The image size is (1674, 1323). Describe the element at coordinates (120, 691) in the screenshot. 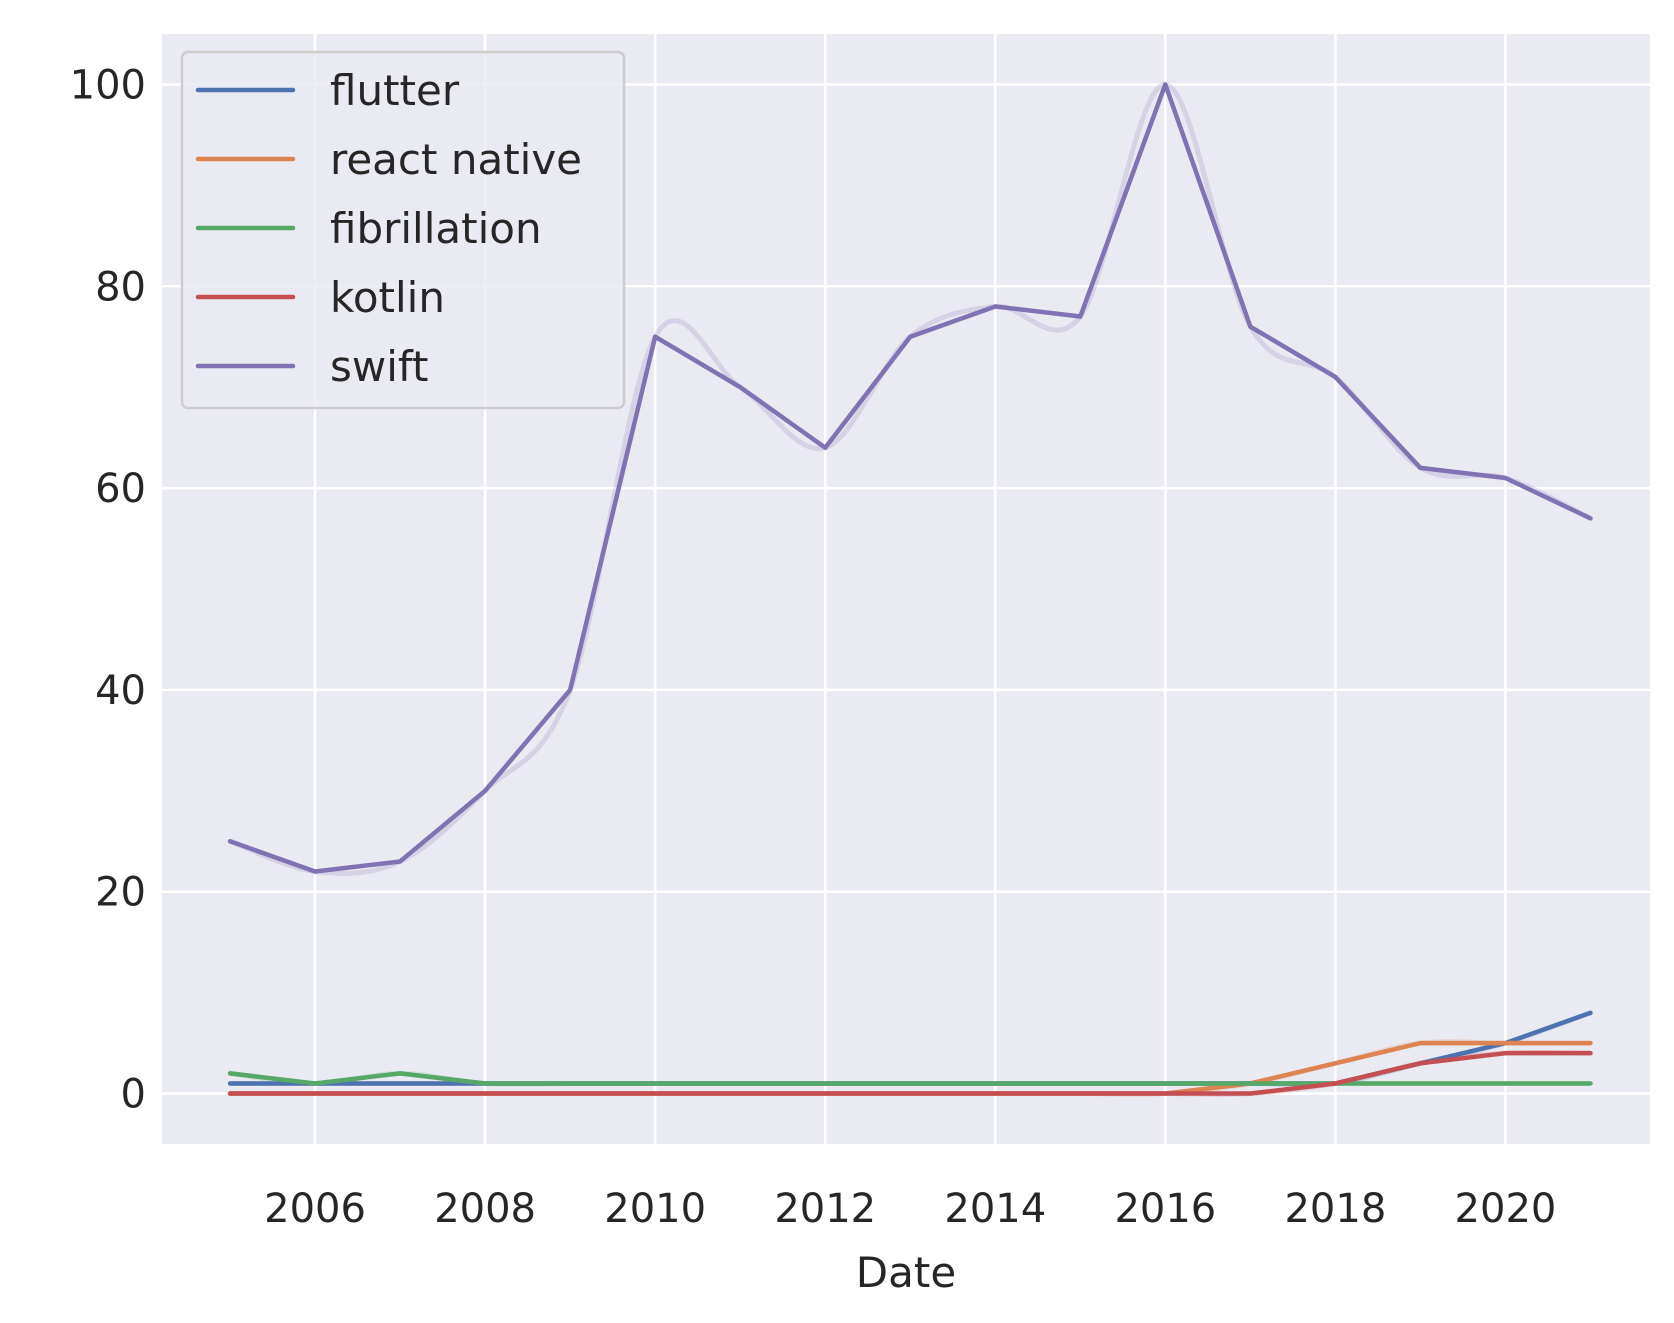

I see `y-tick-label: 40` at that location.